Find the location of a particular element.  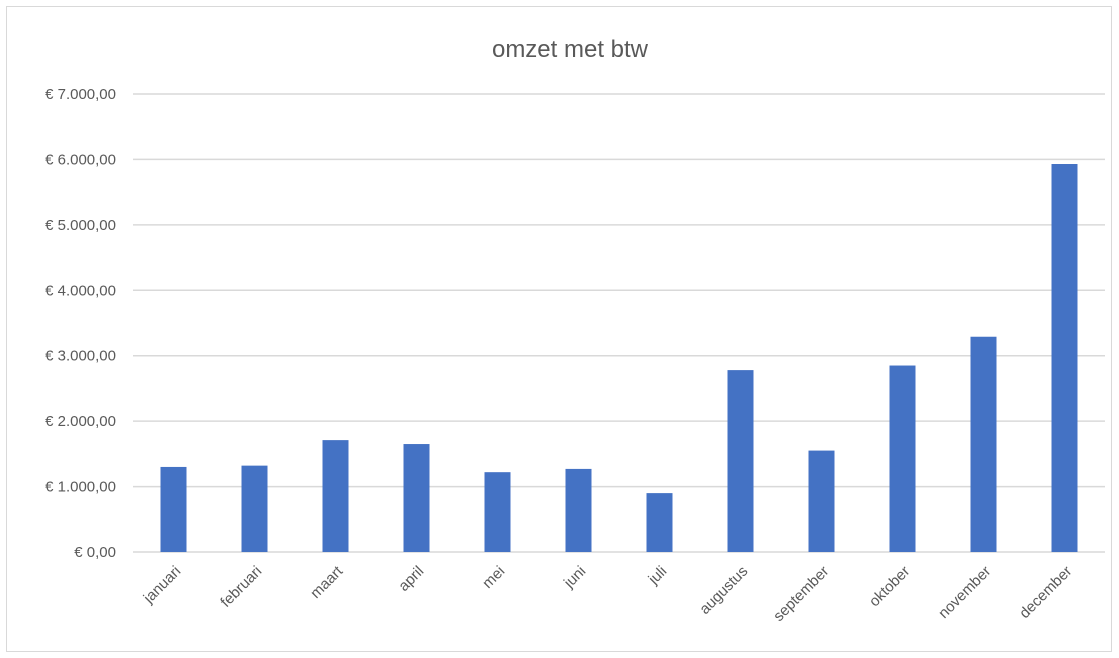

x-tick-label-maart: maart is located at coordinates (327, 582).